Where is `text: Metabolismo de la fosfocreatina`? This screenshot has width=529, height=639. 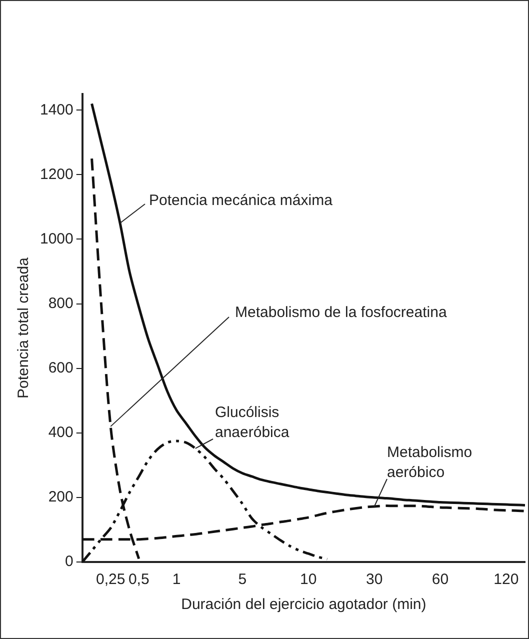
text: Metabolismo de la fosfocreatina is located at coordinates (341, 313).